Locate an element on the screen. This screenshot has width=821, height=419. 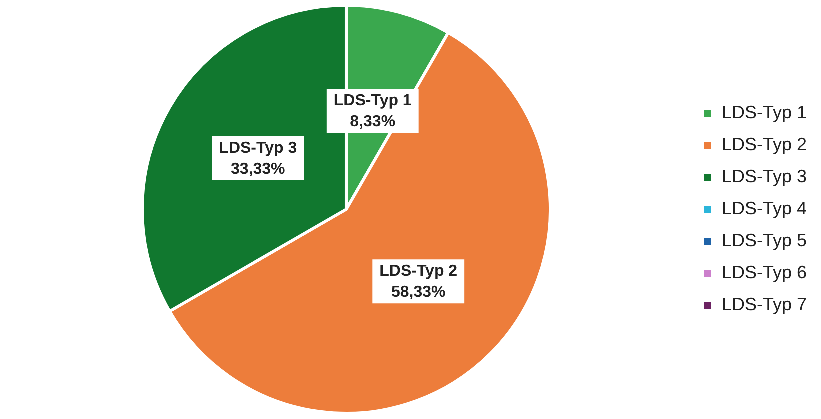
legend-label: LDS-Typ 1 is located at coordinates (765, 112).